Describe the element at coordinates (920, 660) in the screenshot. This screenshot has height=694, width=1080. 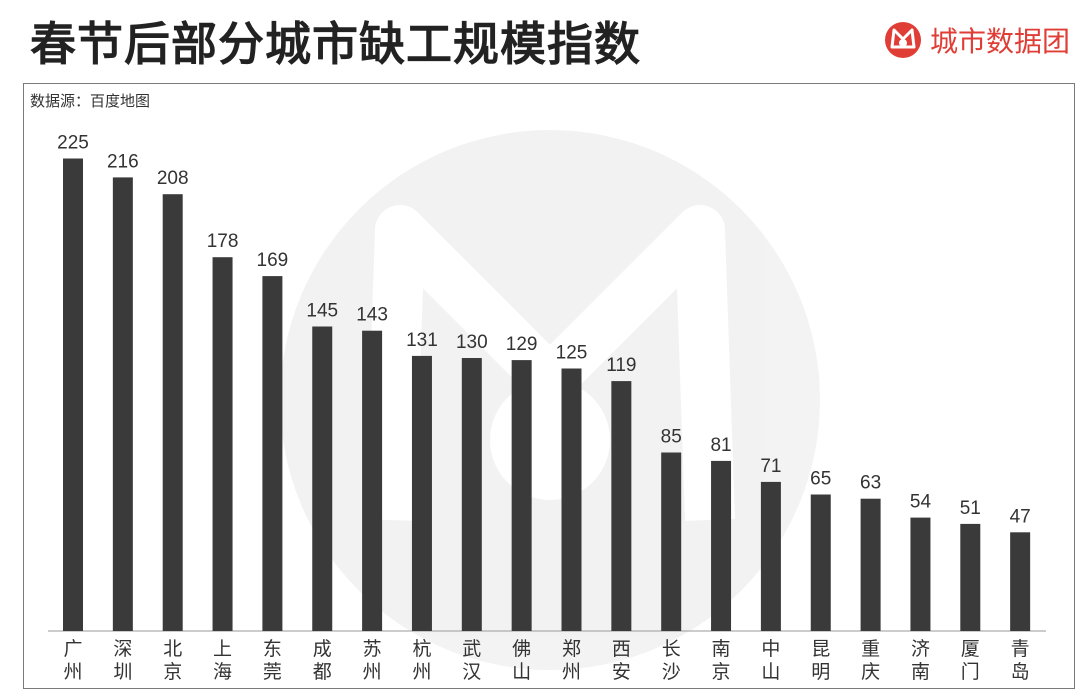
I see `category-label-17: 济南` at that location.